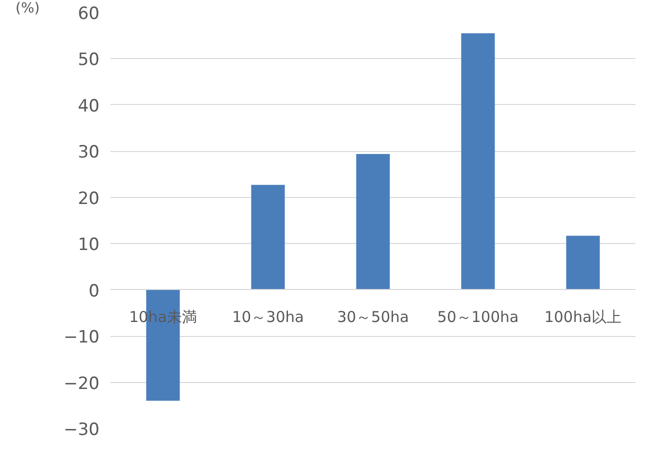 This screenshot has width=649, height=450. What do you see at coordinates (82, 384) in the screenshot?
I see `y-tick-label: −20` at bounding box center [82, 384].